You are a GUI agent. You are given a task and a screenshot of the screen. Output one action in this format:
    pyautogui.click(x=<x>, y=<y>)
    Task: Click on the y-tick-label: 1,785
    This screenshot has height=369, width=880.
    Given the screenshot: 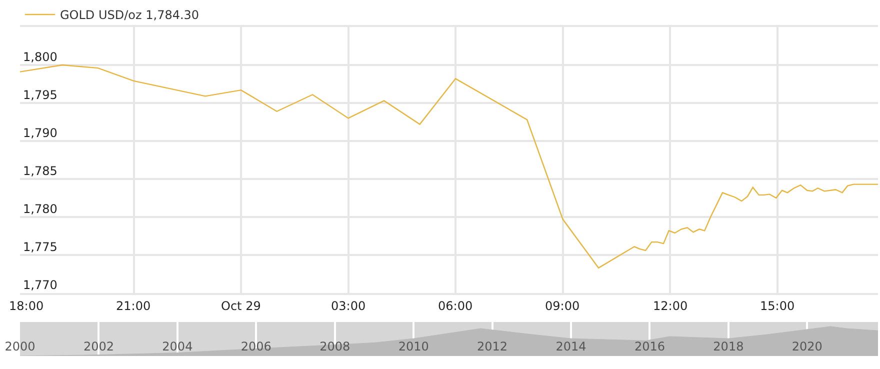 What is the action you would take?
    pyautogui.click(x=40, y=171)
    